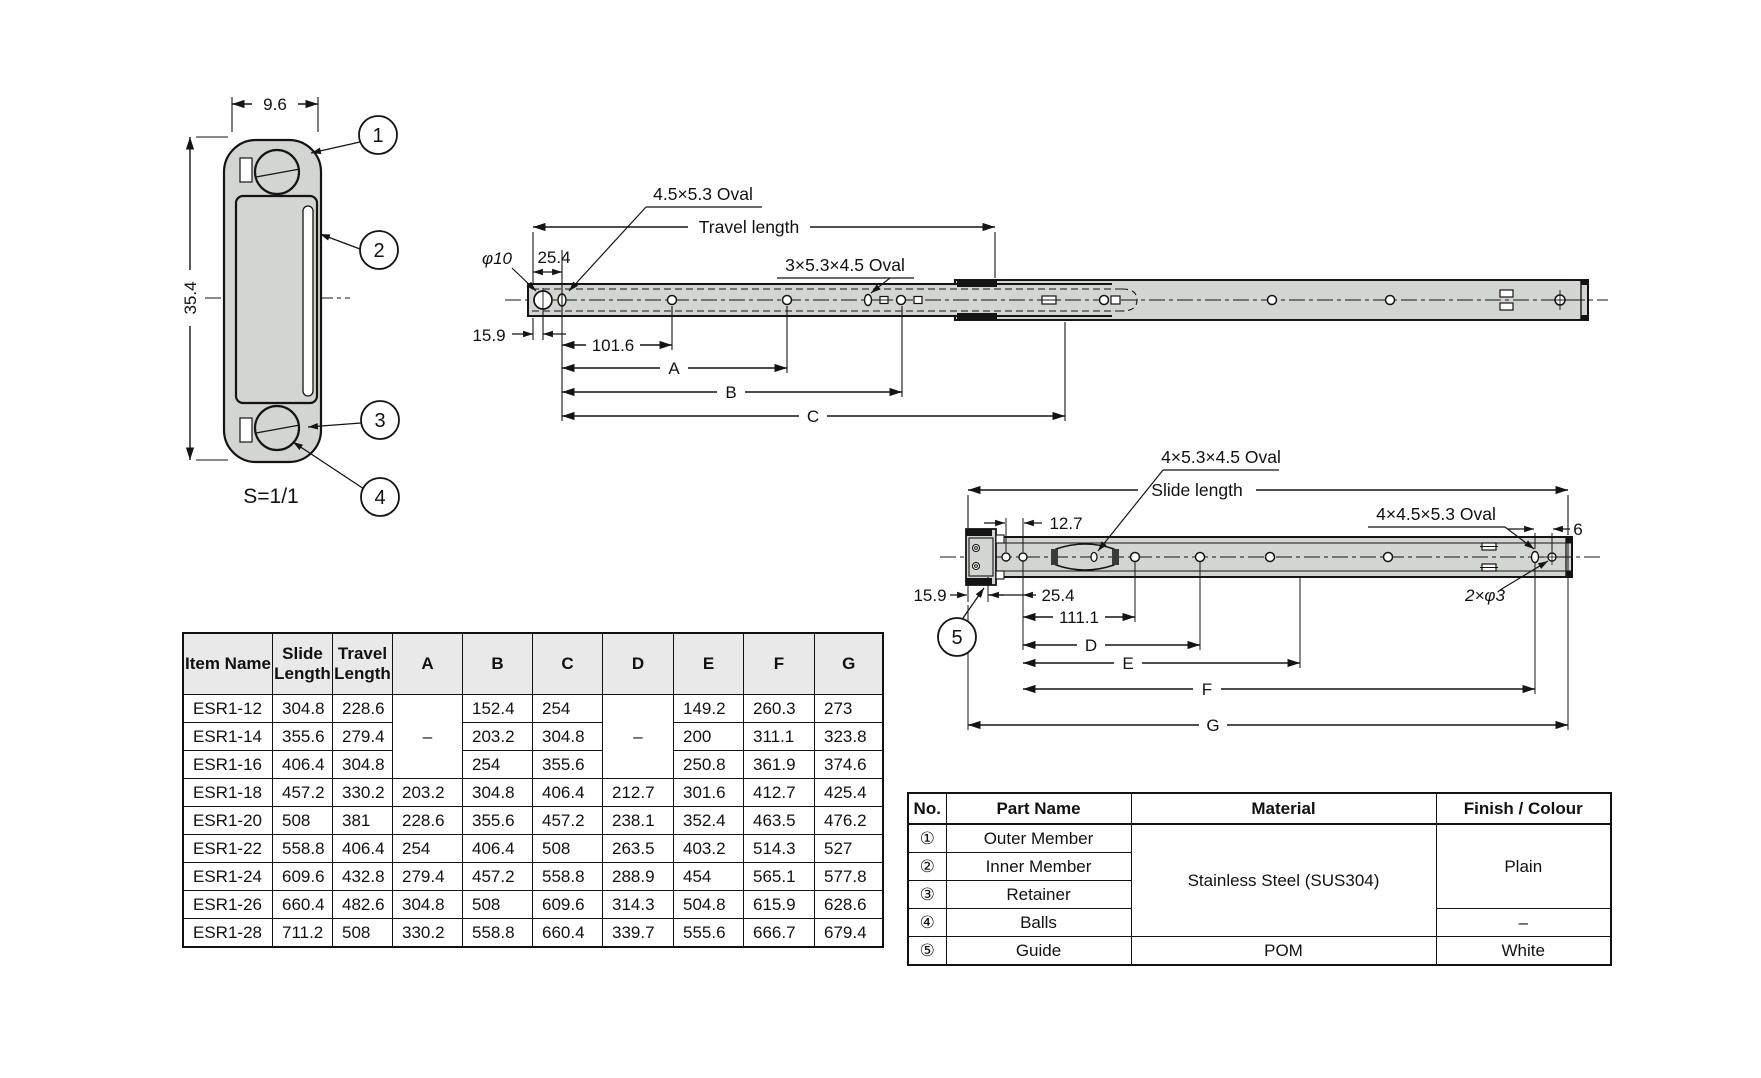 The image size is (1761, 1078). What do you see at coordinates (302, 876) in the screenshot?
I see `cell: 609.6` at bounding box center [302, 876].